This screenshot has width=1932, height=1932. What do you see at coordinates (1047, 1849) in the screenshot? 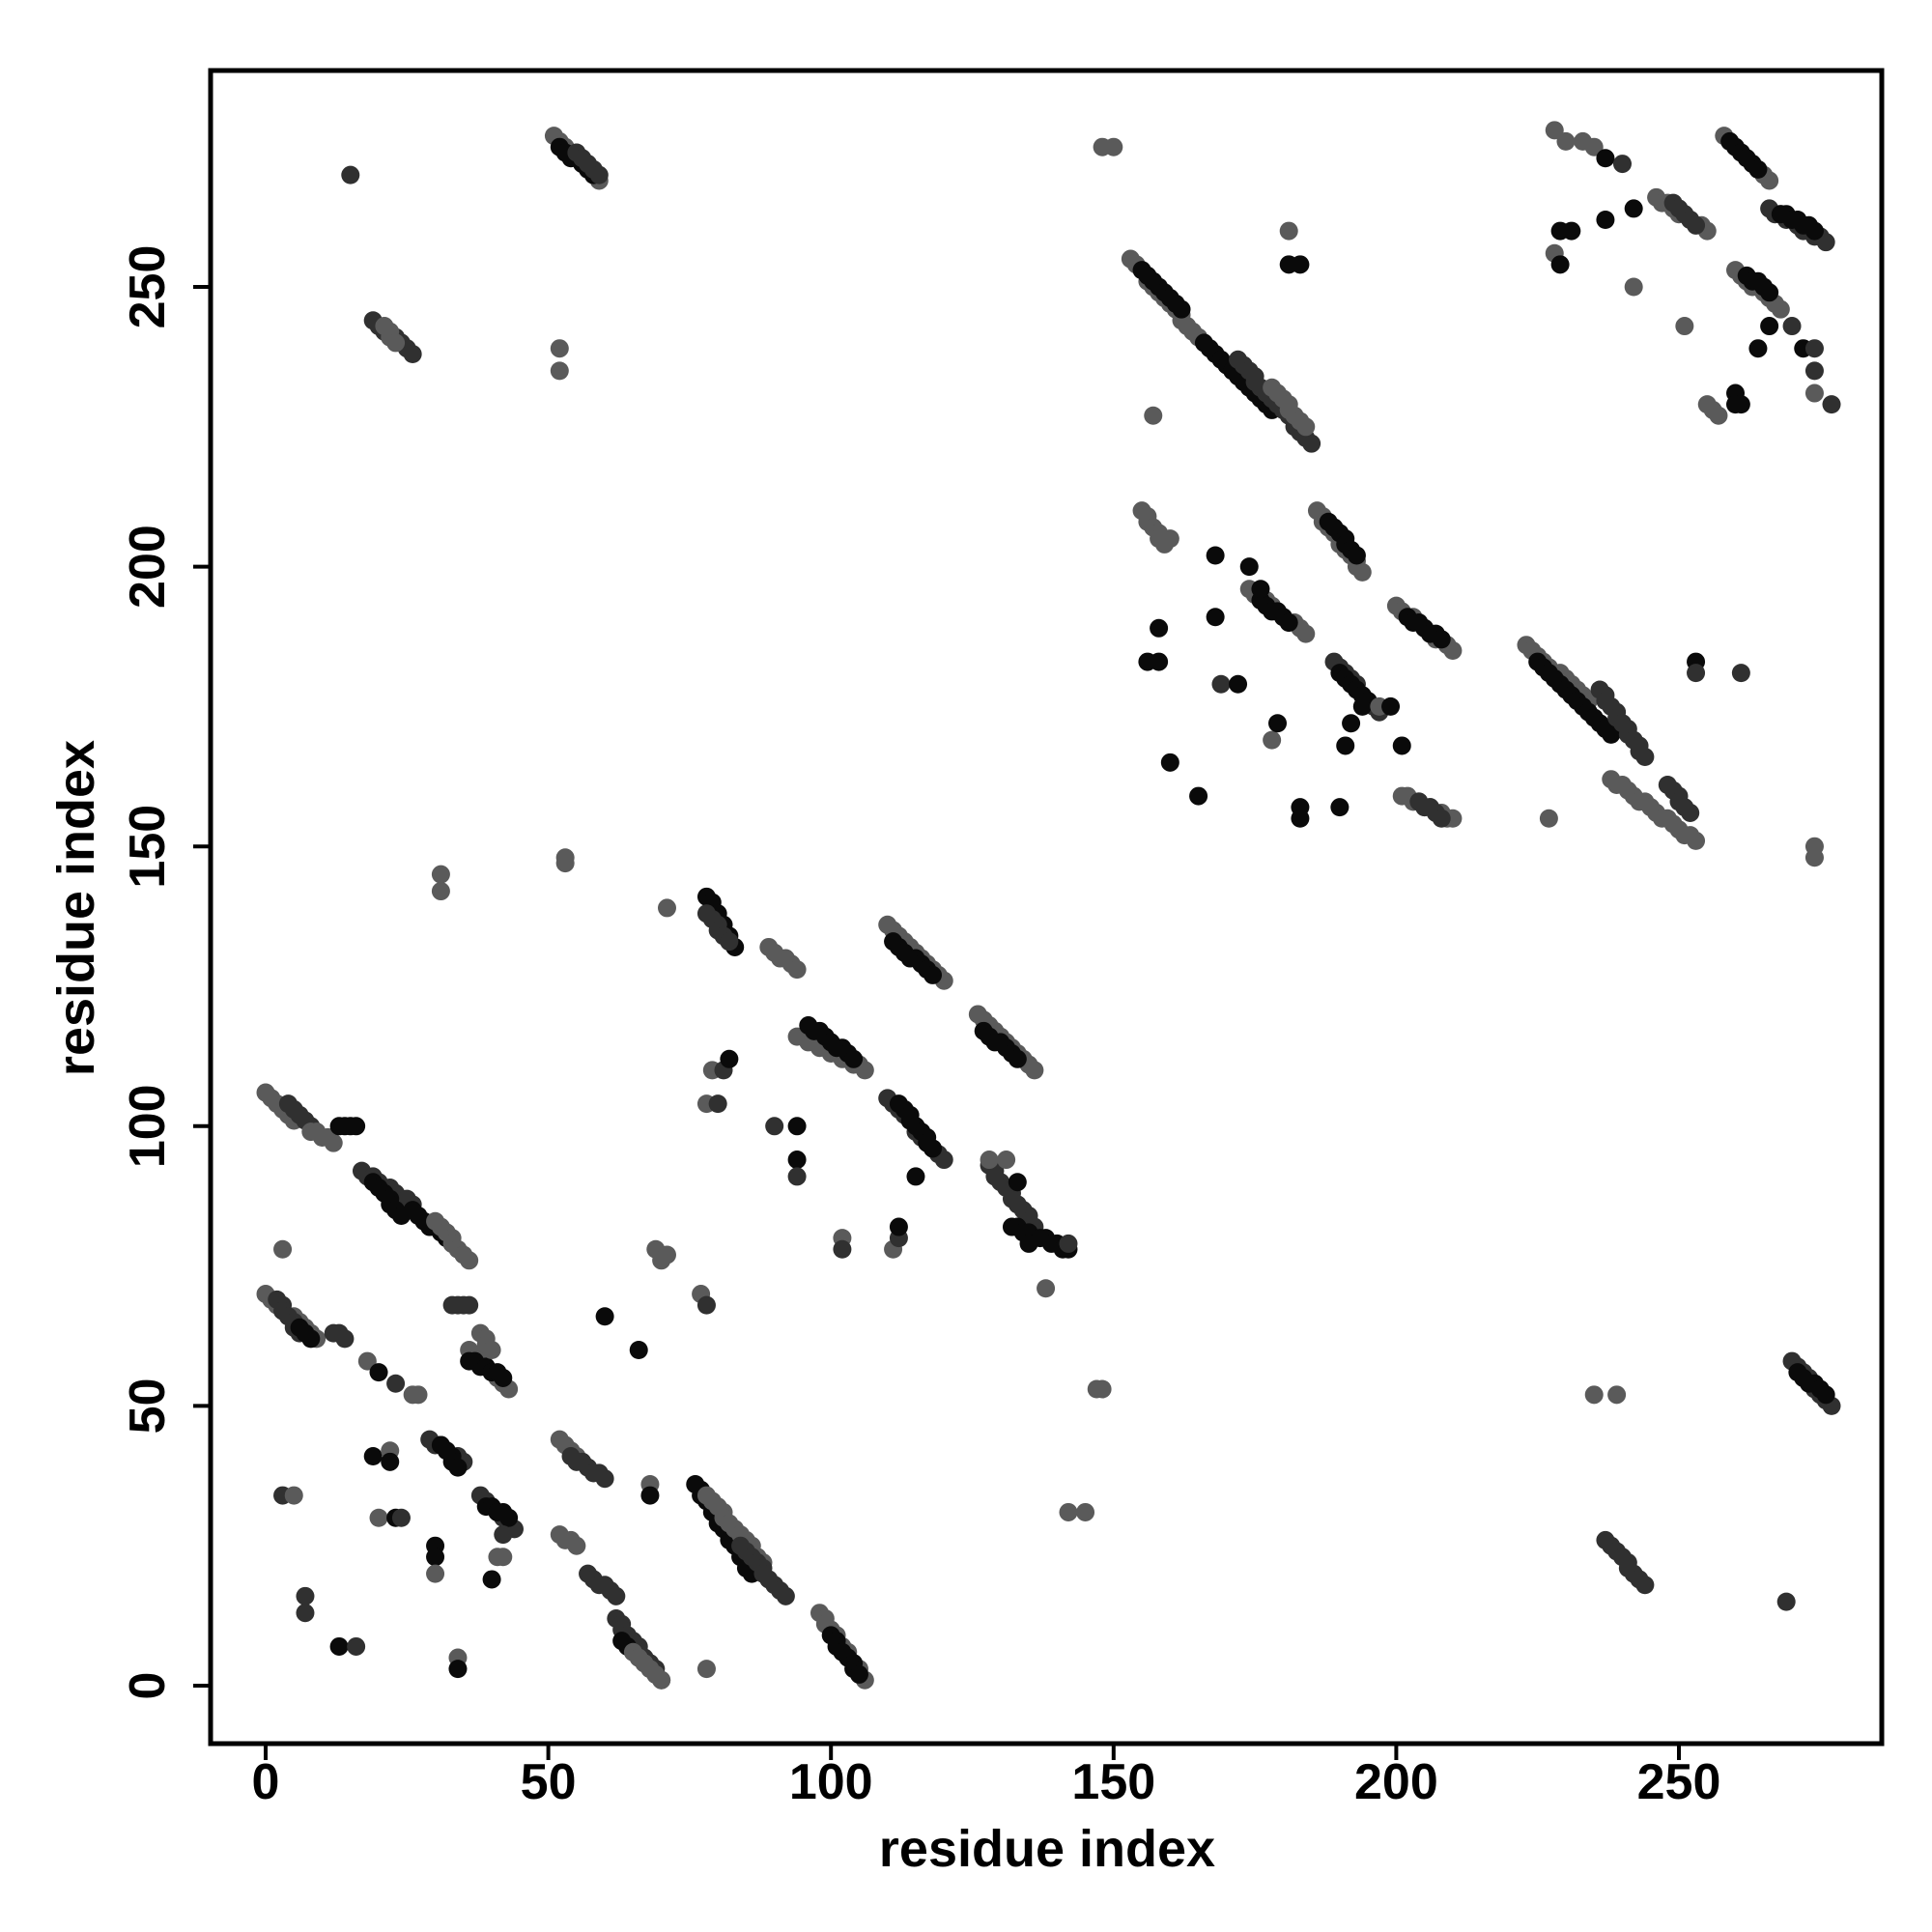
I see `x-axis-title: residue index` at bounding box center [1047, 1849].